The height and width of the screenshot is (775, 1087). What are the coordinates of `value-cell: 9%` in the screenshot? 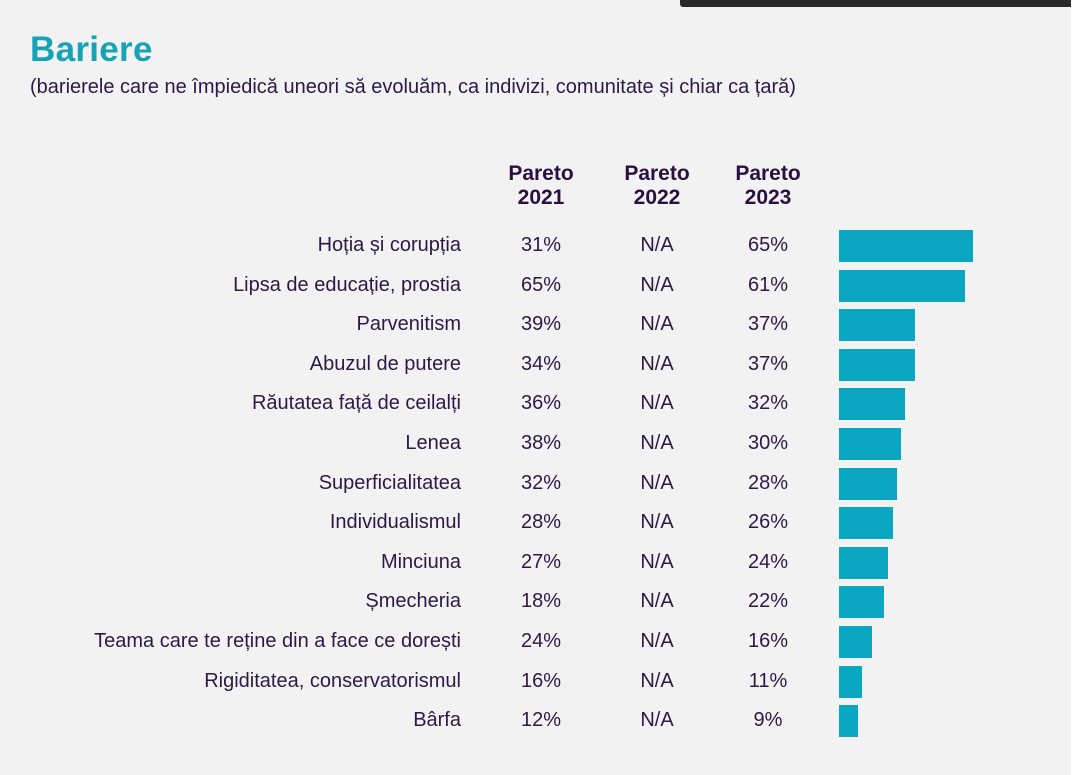 It's located at (768, 720).